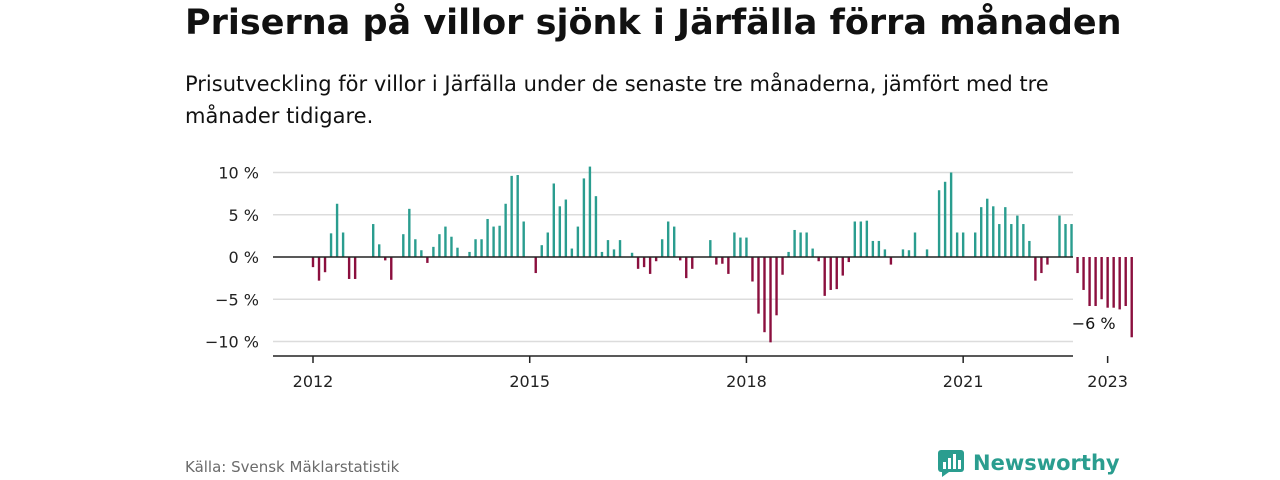 The image size is (1280, 480). What do you see at coordinates (746, 381) in the screenshot?
I see `x-tick-label: 2018` at bounding box center [746, 381].